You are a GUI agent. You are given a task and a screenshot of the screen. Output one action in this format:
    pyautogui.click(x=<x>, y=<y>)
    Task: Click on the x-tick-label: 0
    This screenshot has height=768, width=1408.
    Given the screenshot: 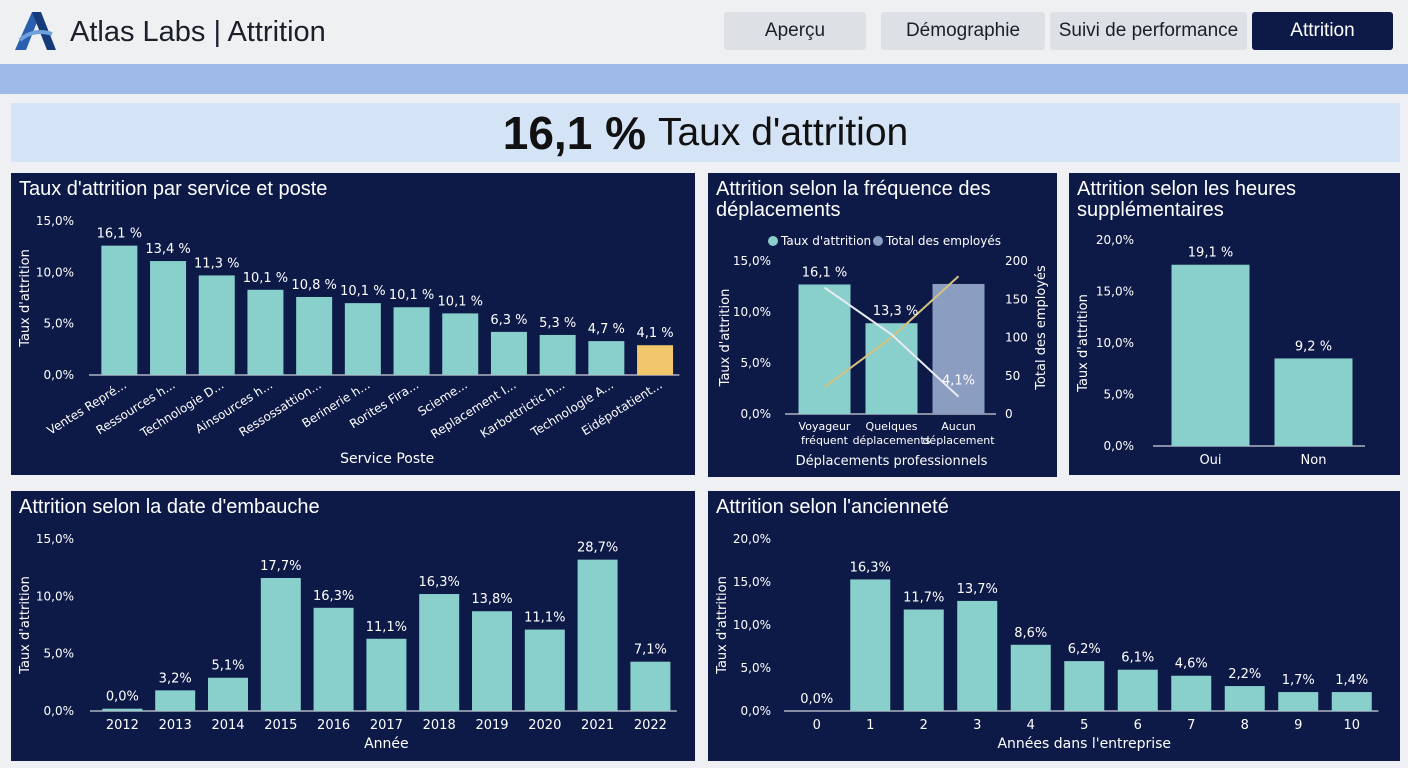 What is the action you would take?
    pyautogui.click(x=817, y=725)
    